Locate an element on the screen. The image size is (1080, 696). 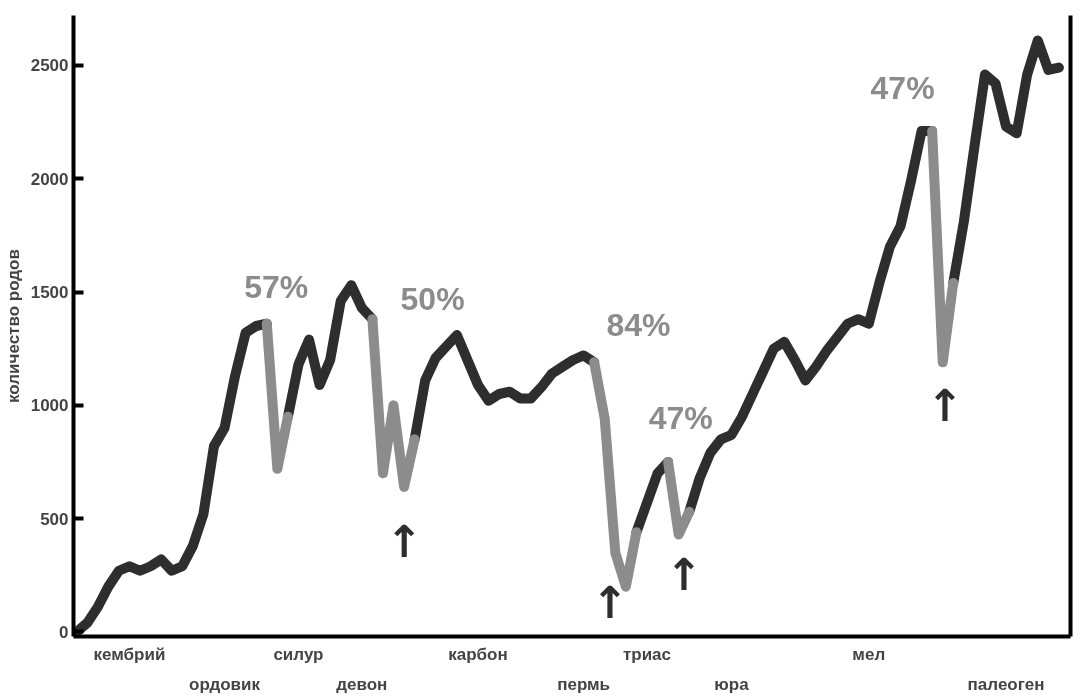
x-tick-label: карбон is located at coordinates (478, 654).